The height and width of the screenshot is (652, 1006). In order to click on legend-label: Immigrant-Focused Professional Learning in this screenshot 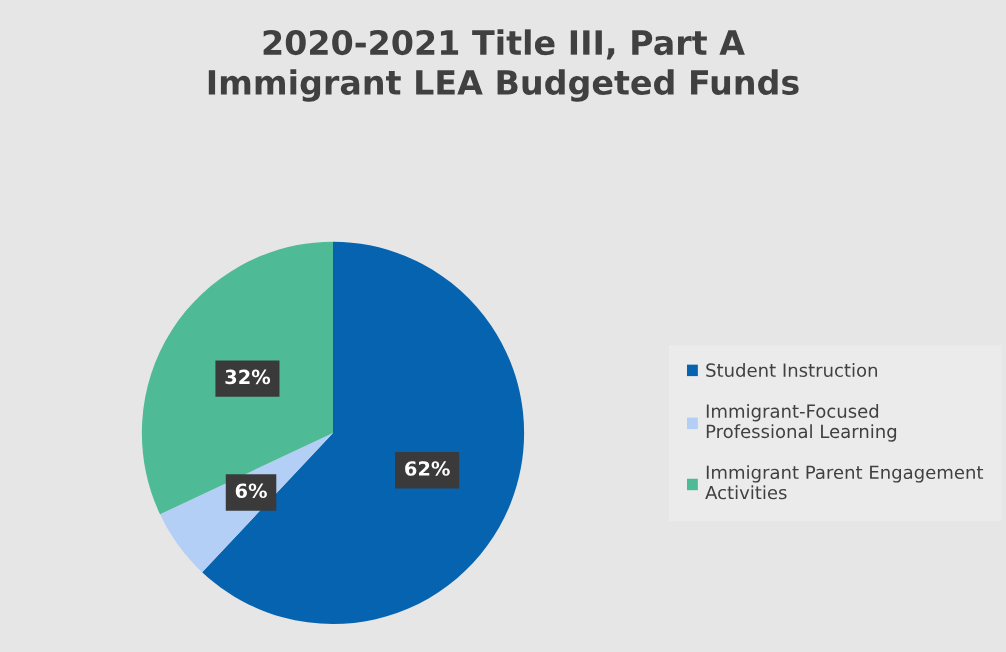, I will do `click(801, 422)`.